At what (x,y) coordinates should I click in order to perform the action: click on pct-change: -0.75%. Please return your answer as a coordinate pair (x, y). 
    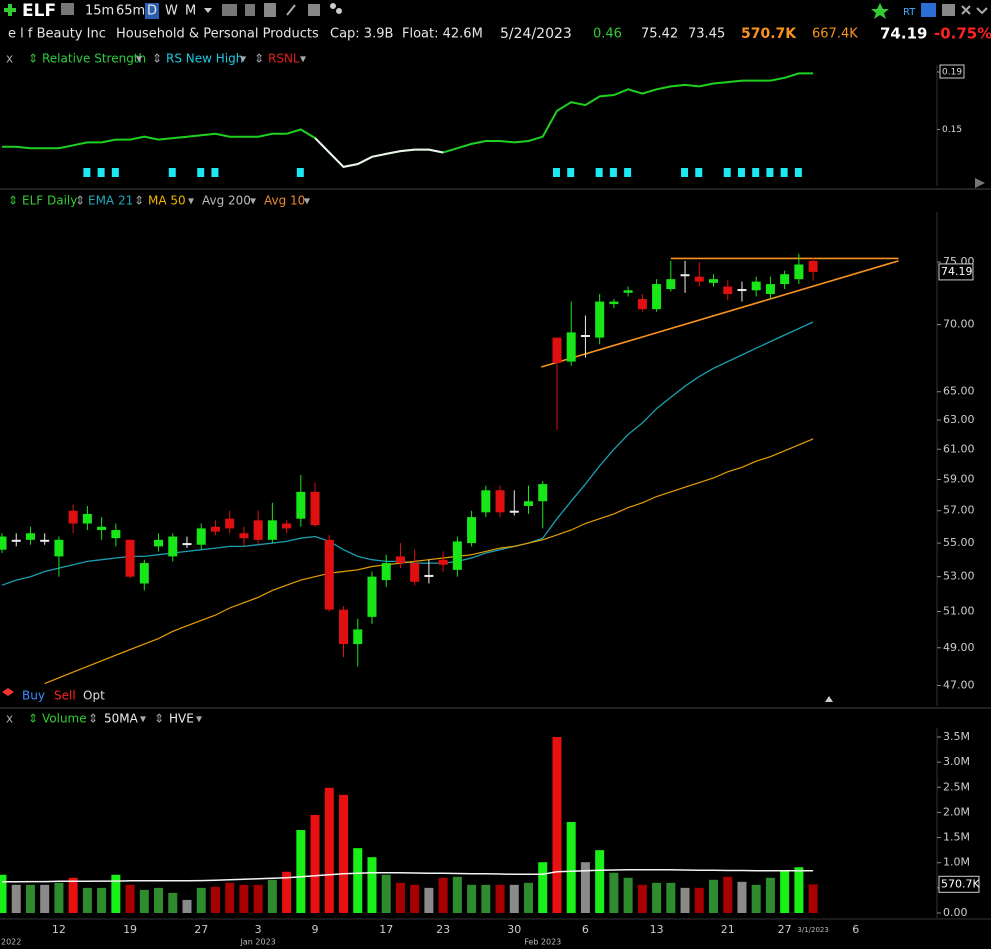
    Looking at the image, I should click on (962, 34).